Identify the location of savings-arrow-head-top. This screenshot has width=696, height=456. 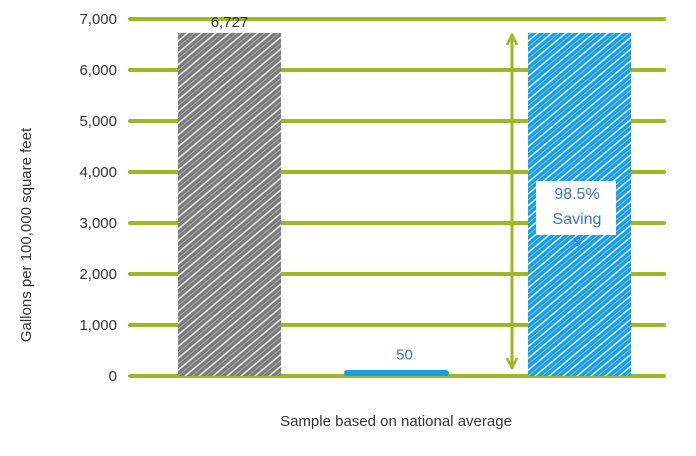
(512, 39).